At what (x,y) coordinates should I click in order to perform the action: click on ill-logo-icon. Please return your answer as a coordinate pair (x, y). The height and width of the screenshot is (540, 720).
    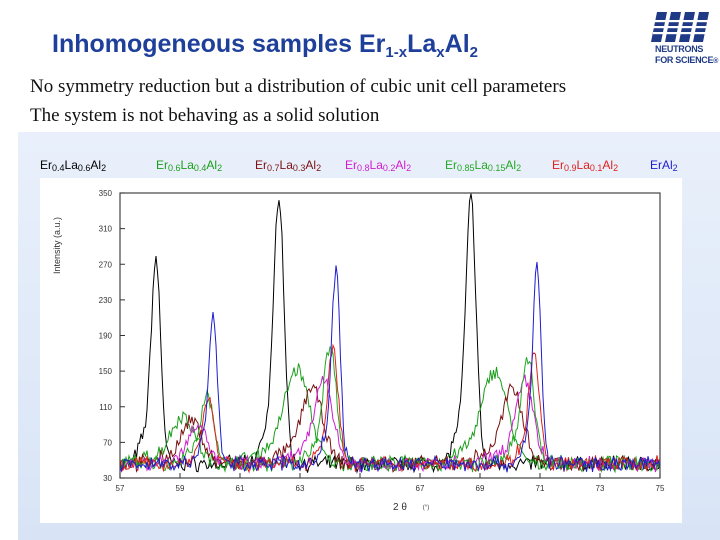
    Looking at the image, I should click on (675, 39).